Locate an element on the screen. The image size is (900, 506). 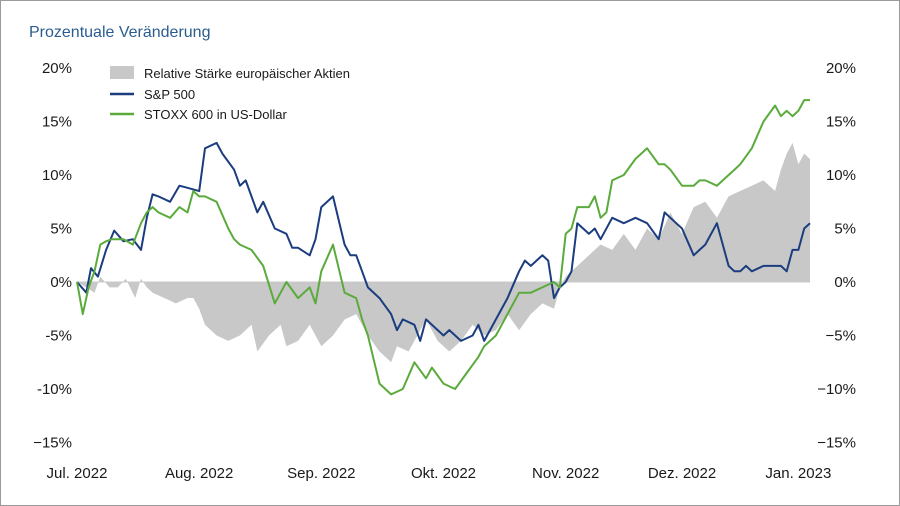
y-axis-left: 20% 15% 10% 5% 0% -5% -10% −15% is located at coordinates (52, 256).